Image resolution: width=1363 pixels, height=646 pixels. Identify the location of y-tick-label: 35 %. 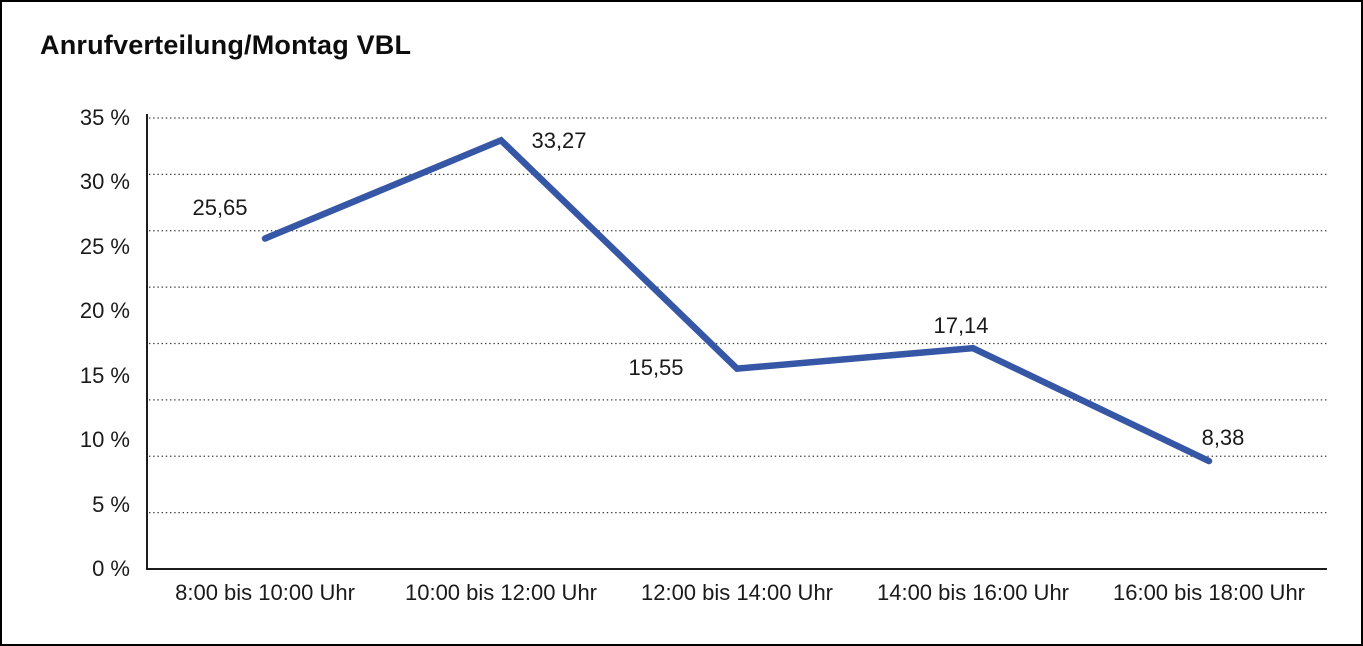
(104, 117).